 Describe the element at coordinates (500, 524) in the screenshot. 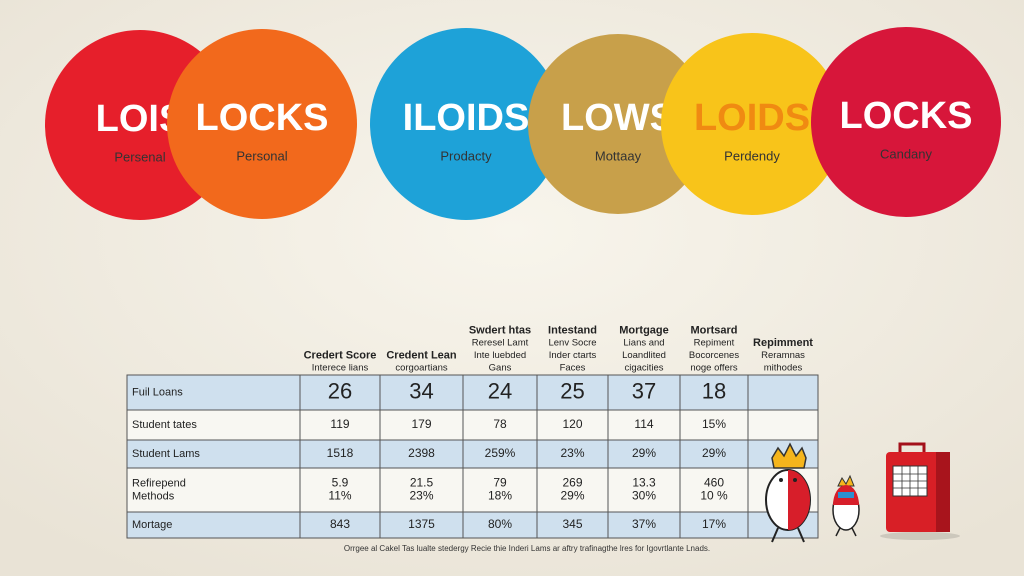

I see `table-cell: 80%` at that location.